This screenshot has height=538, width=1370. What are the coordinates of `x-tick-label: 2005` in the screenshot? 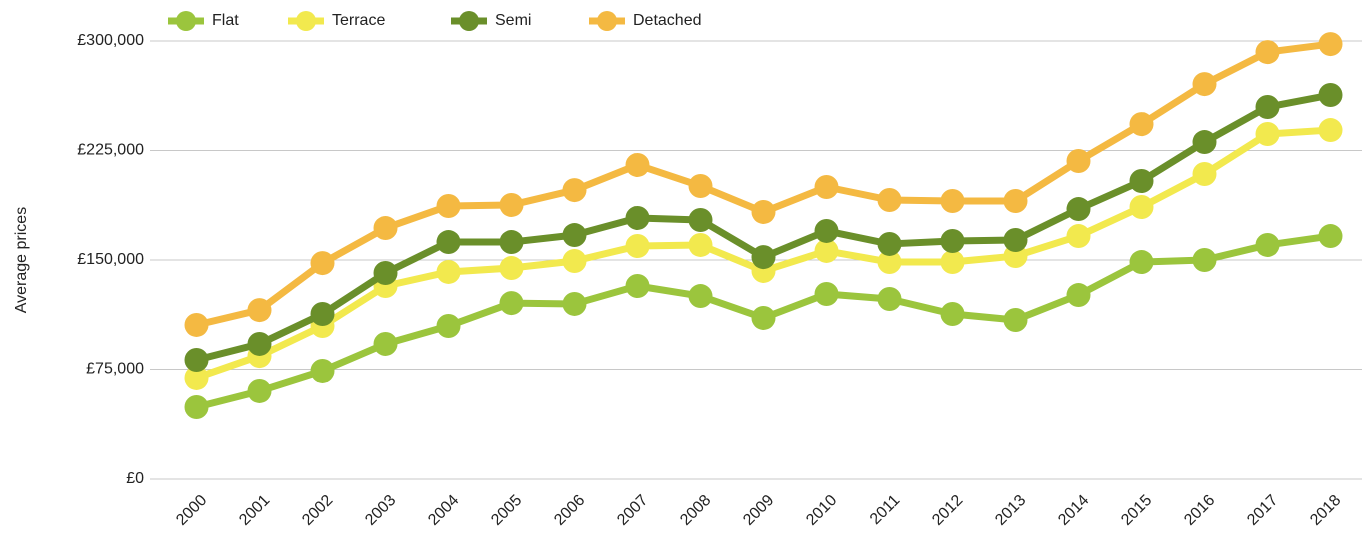 It's located at (506, 510).